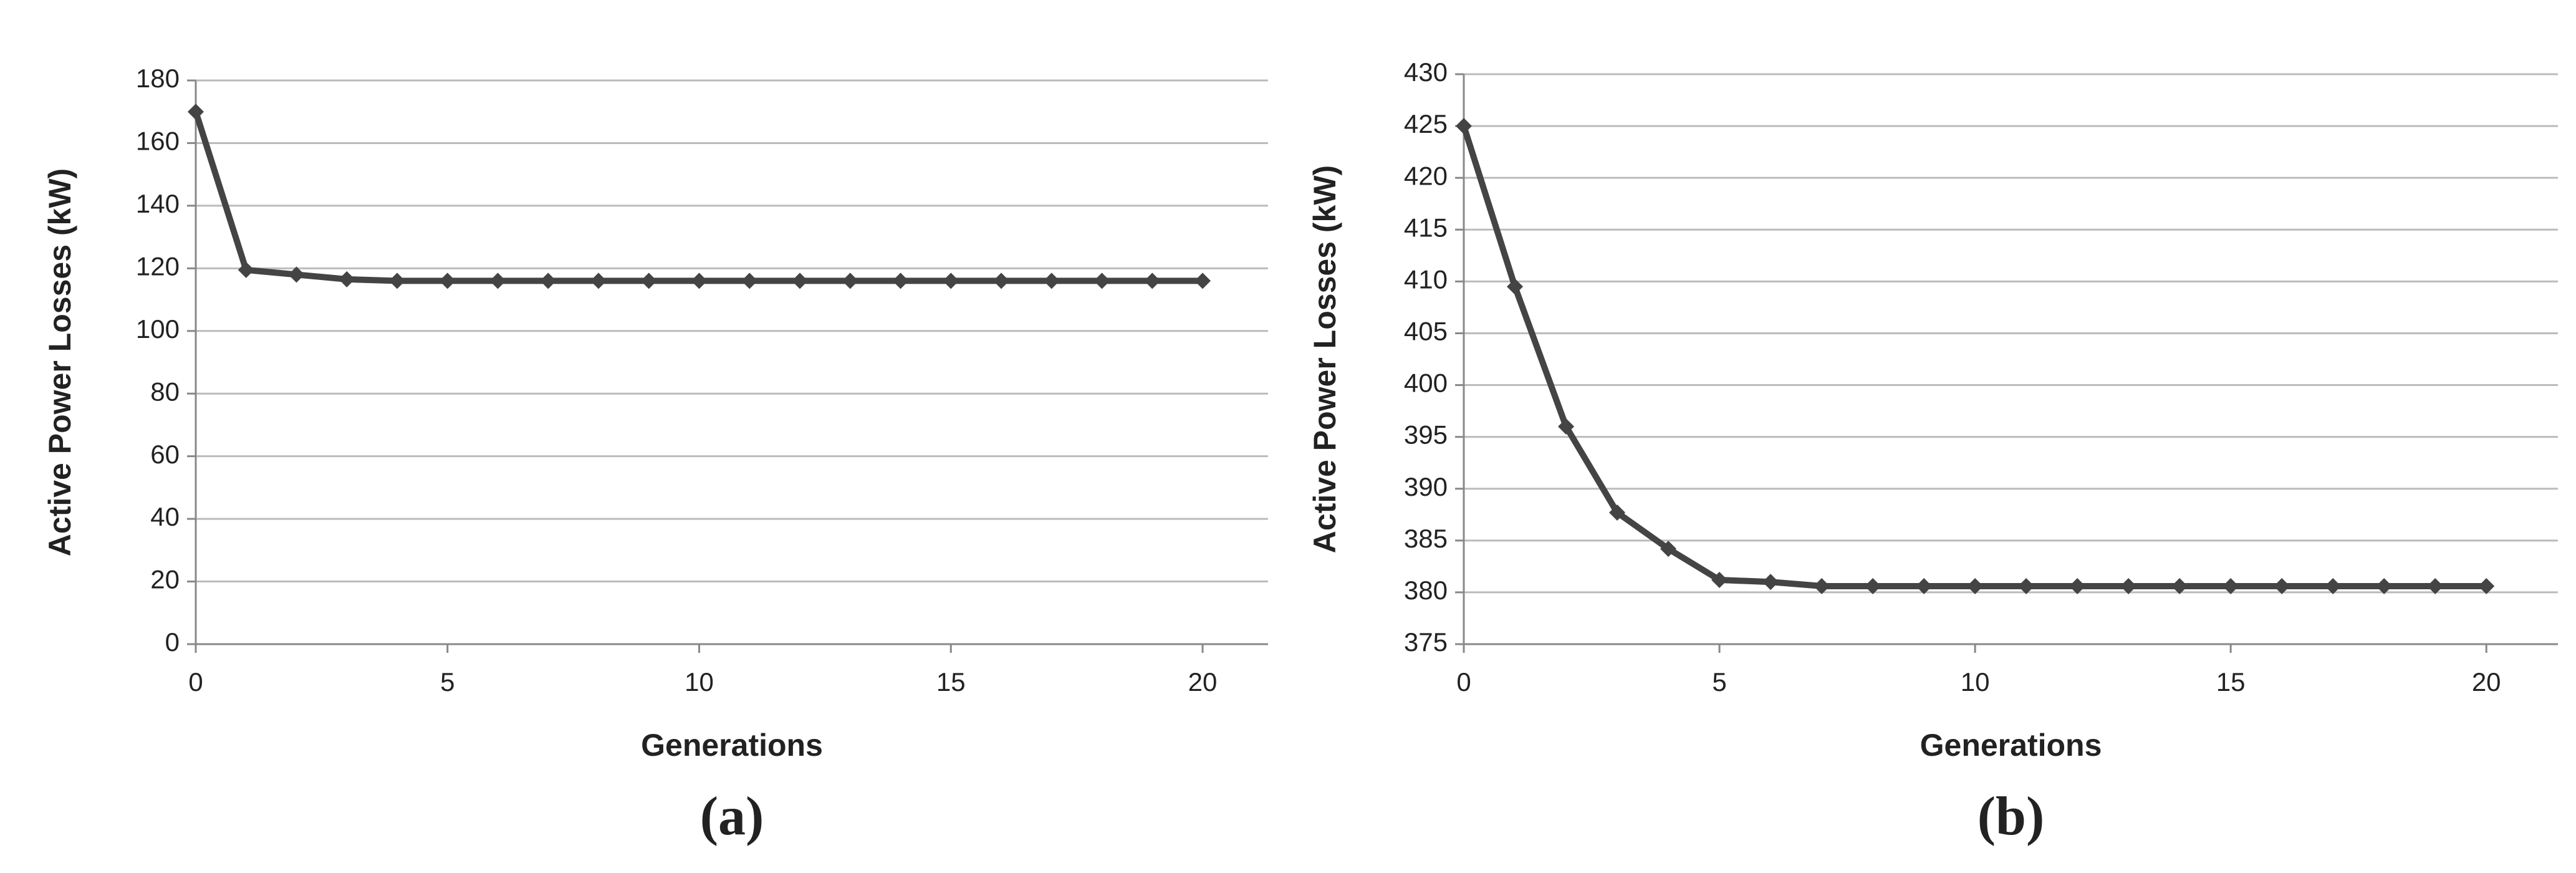 The width and height of the screenshot is (2576, 873). Describe the element at coordinates (172, 642) in the screenshot. I see `y-tick-label: 0` at that location.